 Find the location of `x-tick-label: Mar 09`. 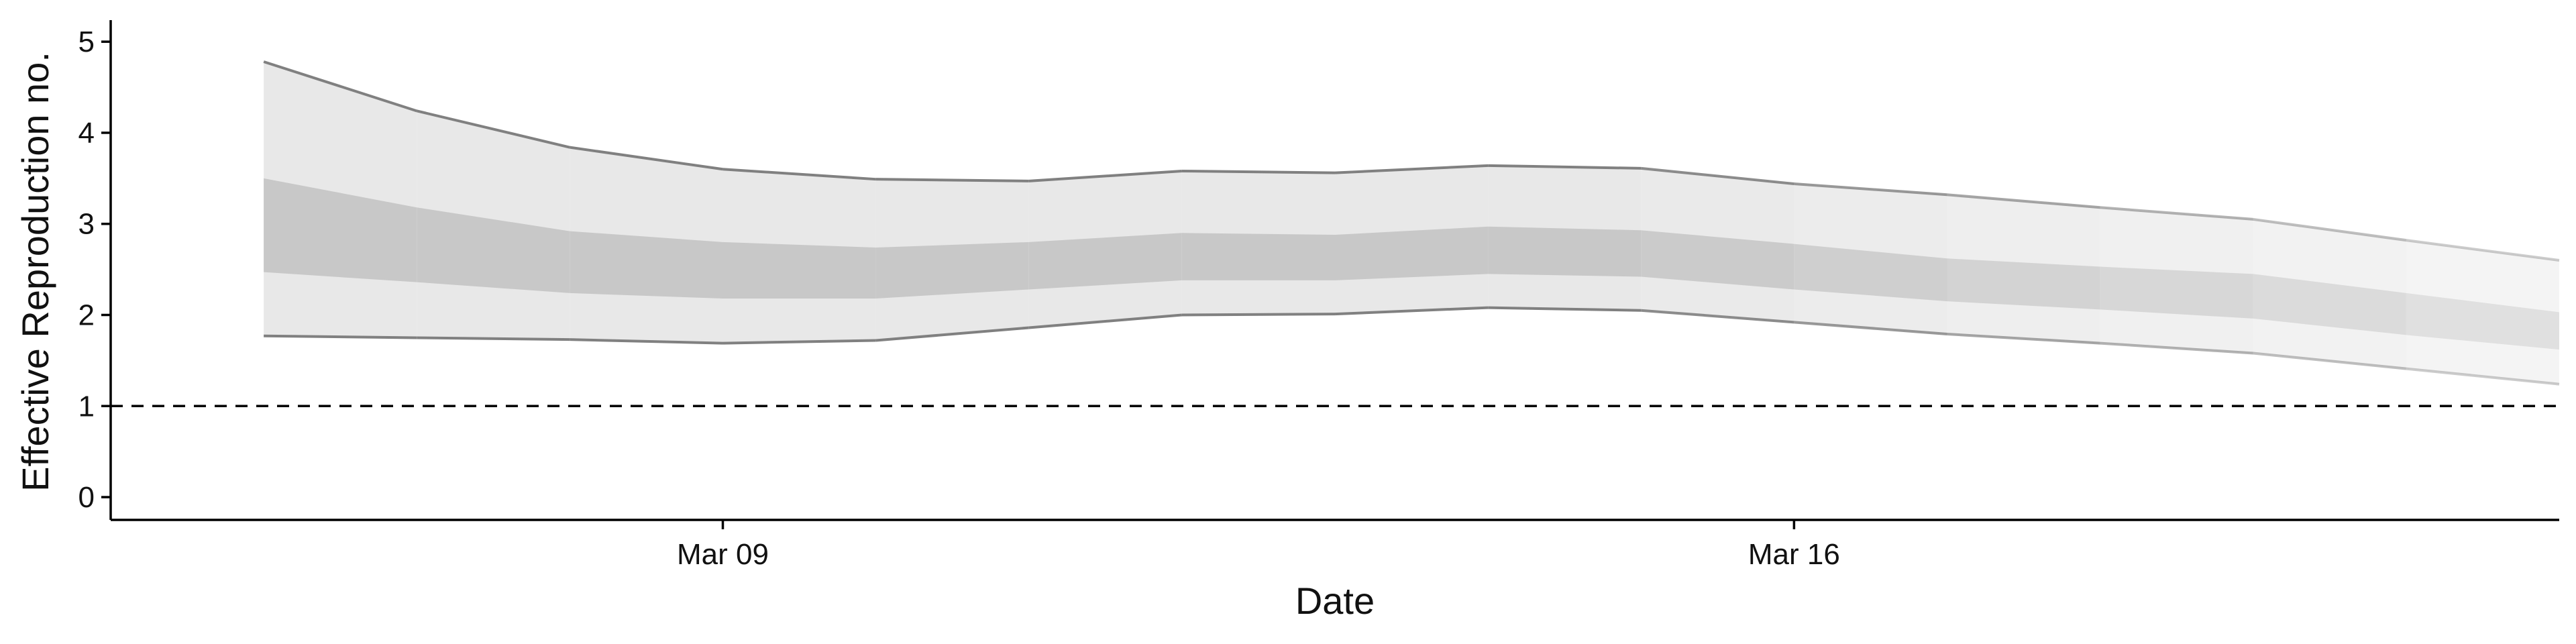

x-tick-label: Mar 09 is located at coordinates (723, 554).